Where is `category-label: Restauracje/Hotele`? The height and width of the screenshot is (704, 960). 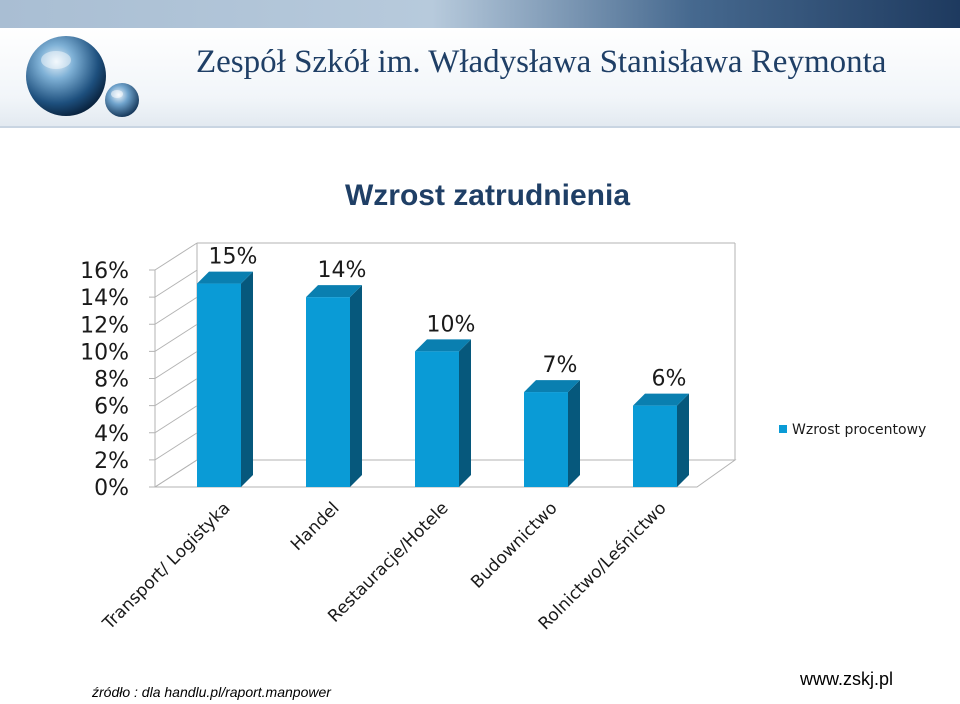
category-label: Restauracje/Hotele is located at coordinates (388, 562).